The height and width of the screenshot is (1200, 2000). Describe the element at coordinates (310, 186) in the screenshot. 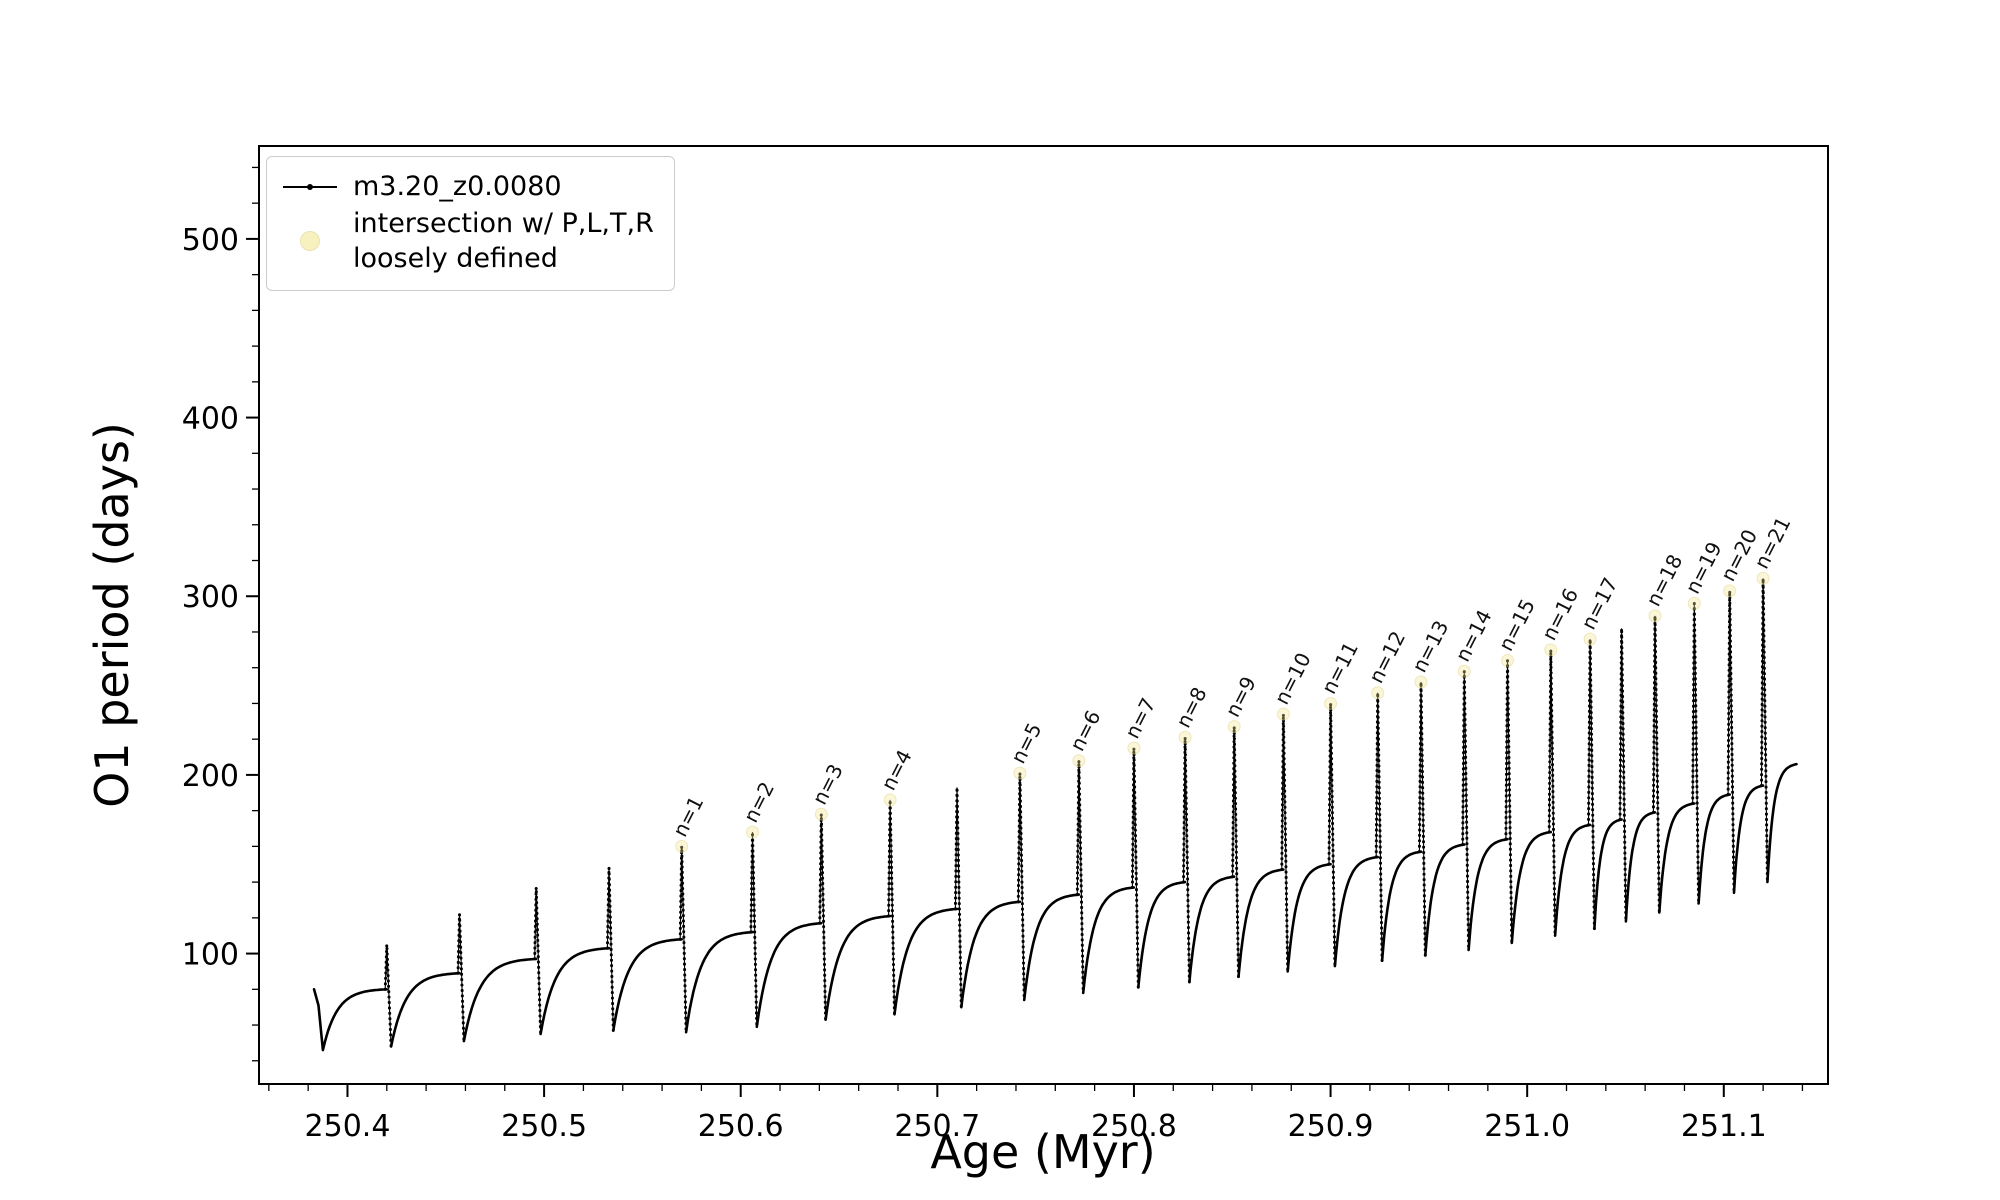

I see `line-marker-icon` at that location.